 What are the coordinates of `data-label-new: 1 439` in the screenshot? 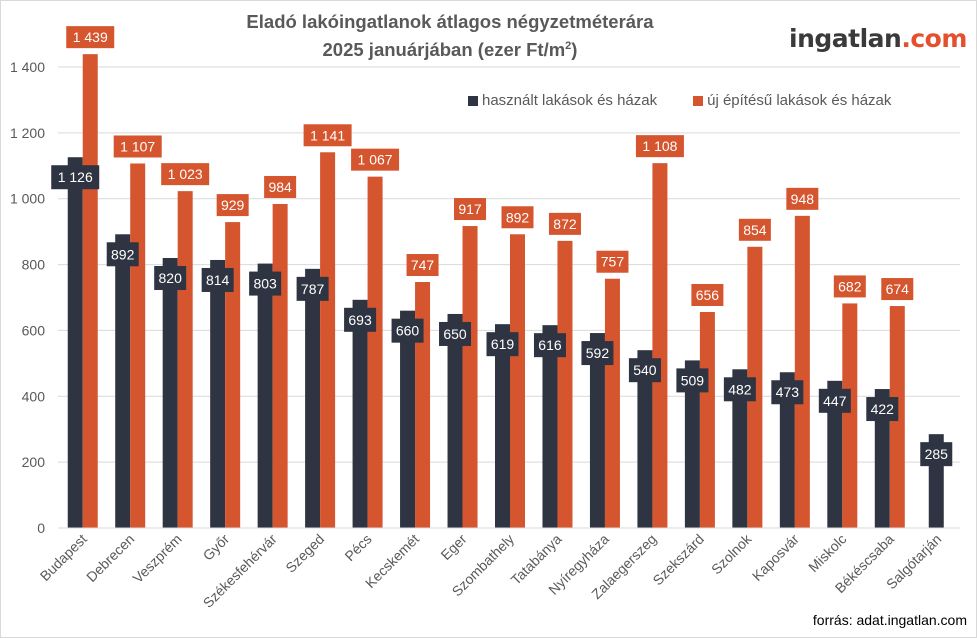 It's located at (90, 37).